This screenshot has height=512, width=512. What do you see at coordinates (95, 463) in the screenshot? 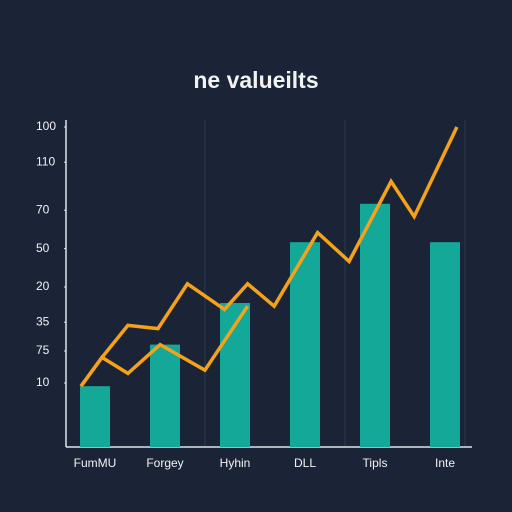
I see `x-tick-label: FumMU` at bounding box center [95, 463].